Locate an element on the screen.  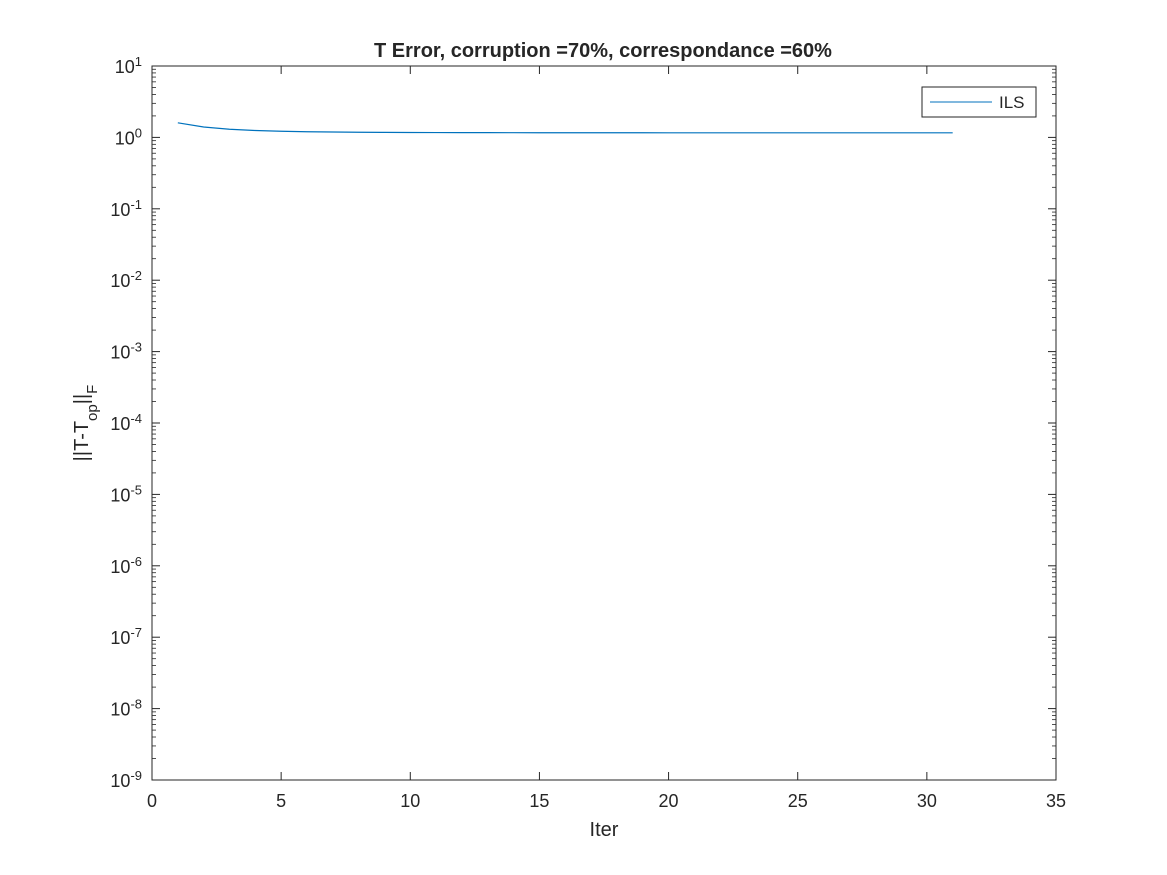
y-label-subscript: op is located at coordinates (92, 412).